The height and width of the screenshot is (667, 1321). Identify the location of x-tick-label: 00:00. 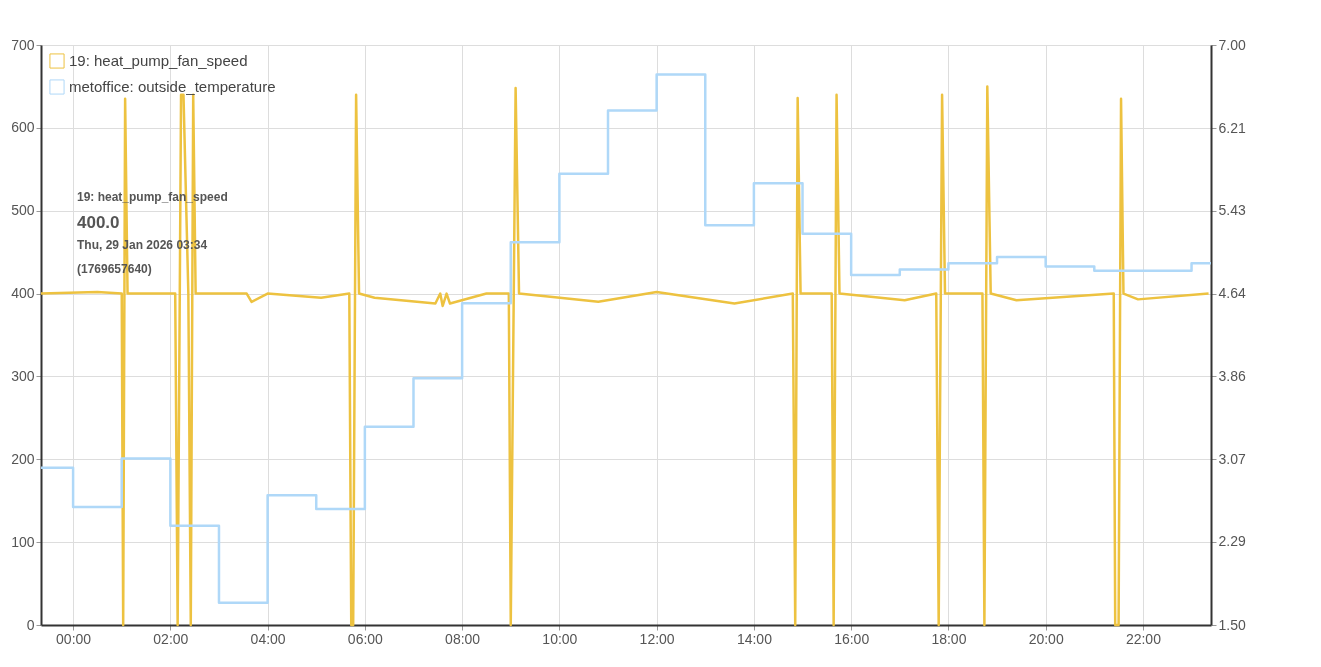
(74, 638).